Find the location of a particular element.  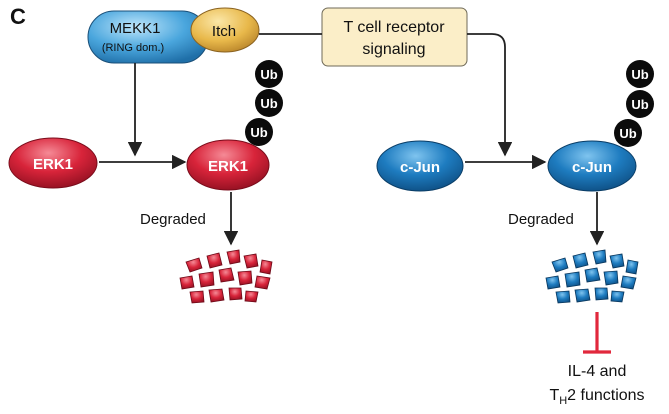

erk1-degraded-label: Degraded is located at coordinates (173, 219).